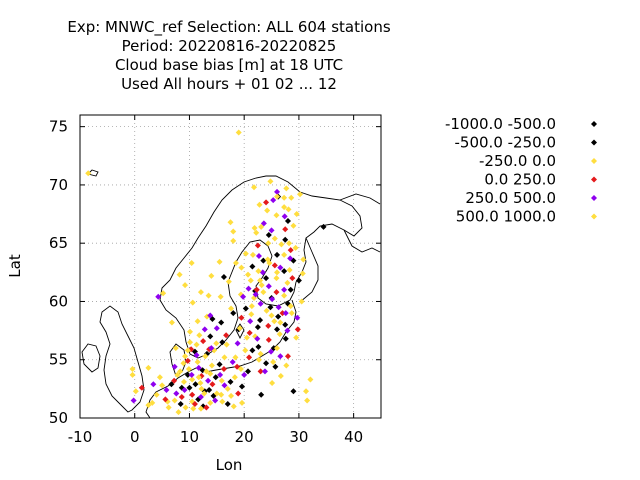 This screenshot has height=480, width=640. I want to click on legend-label: -250.0 0.0, so click(517, 161).